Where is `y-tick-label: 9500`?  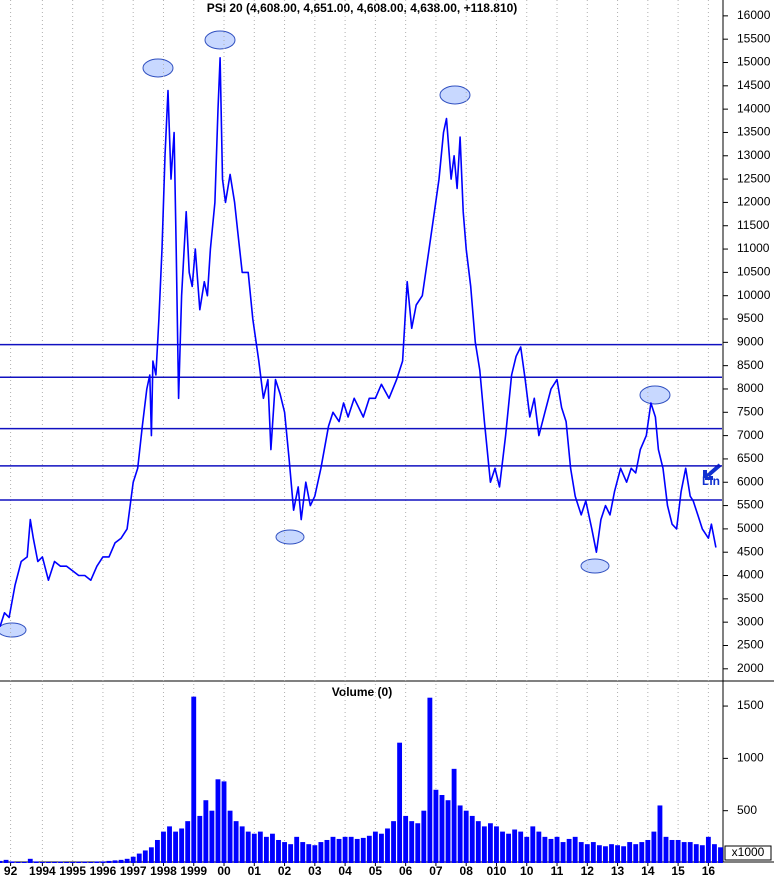
y-tick-label: 9500 is located at coordinates (750, 318).